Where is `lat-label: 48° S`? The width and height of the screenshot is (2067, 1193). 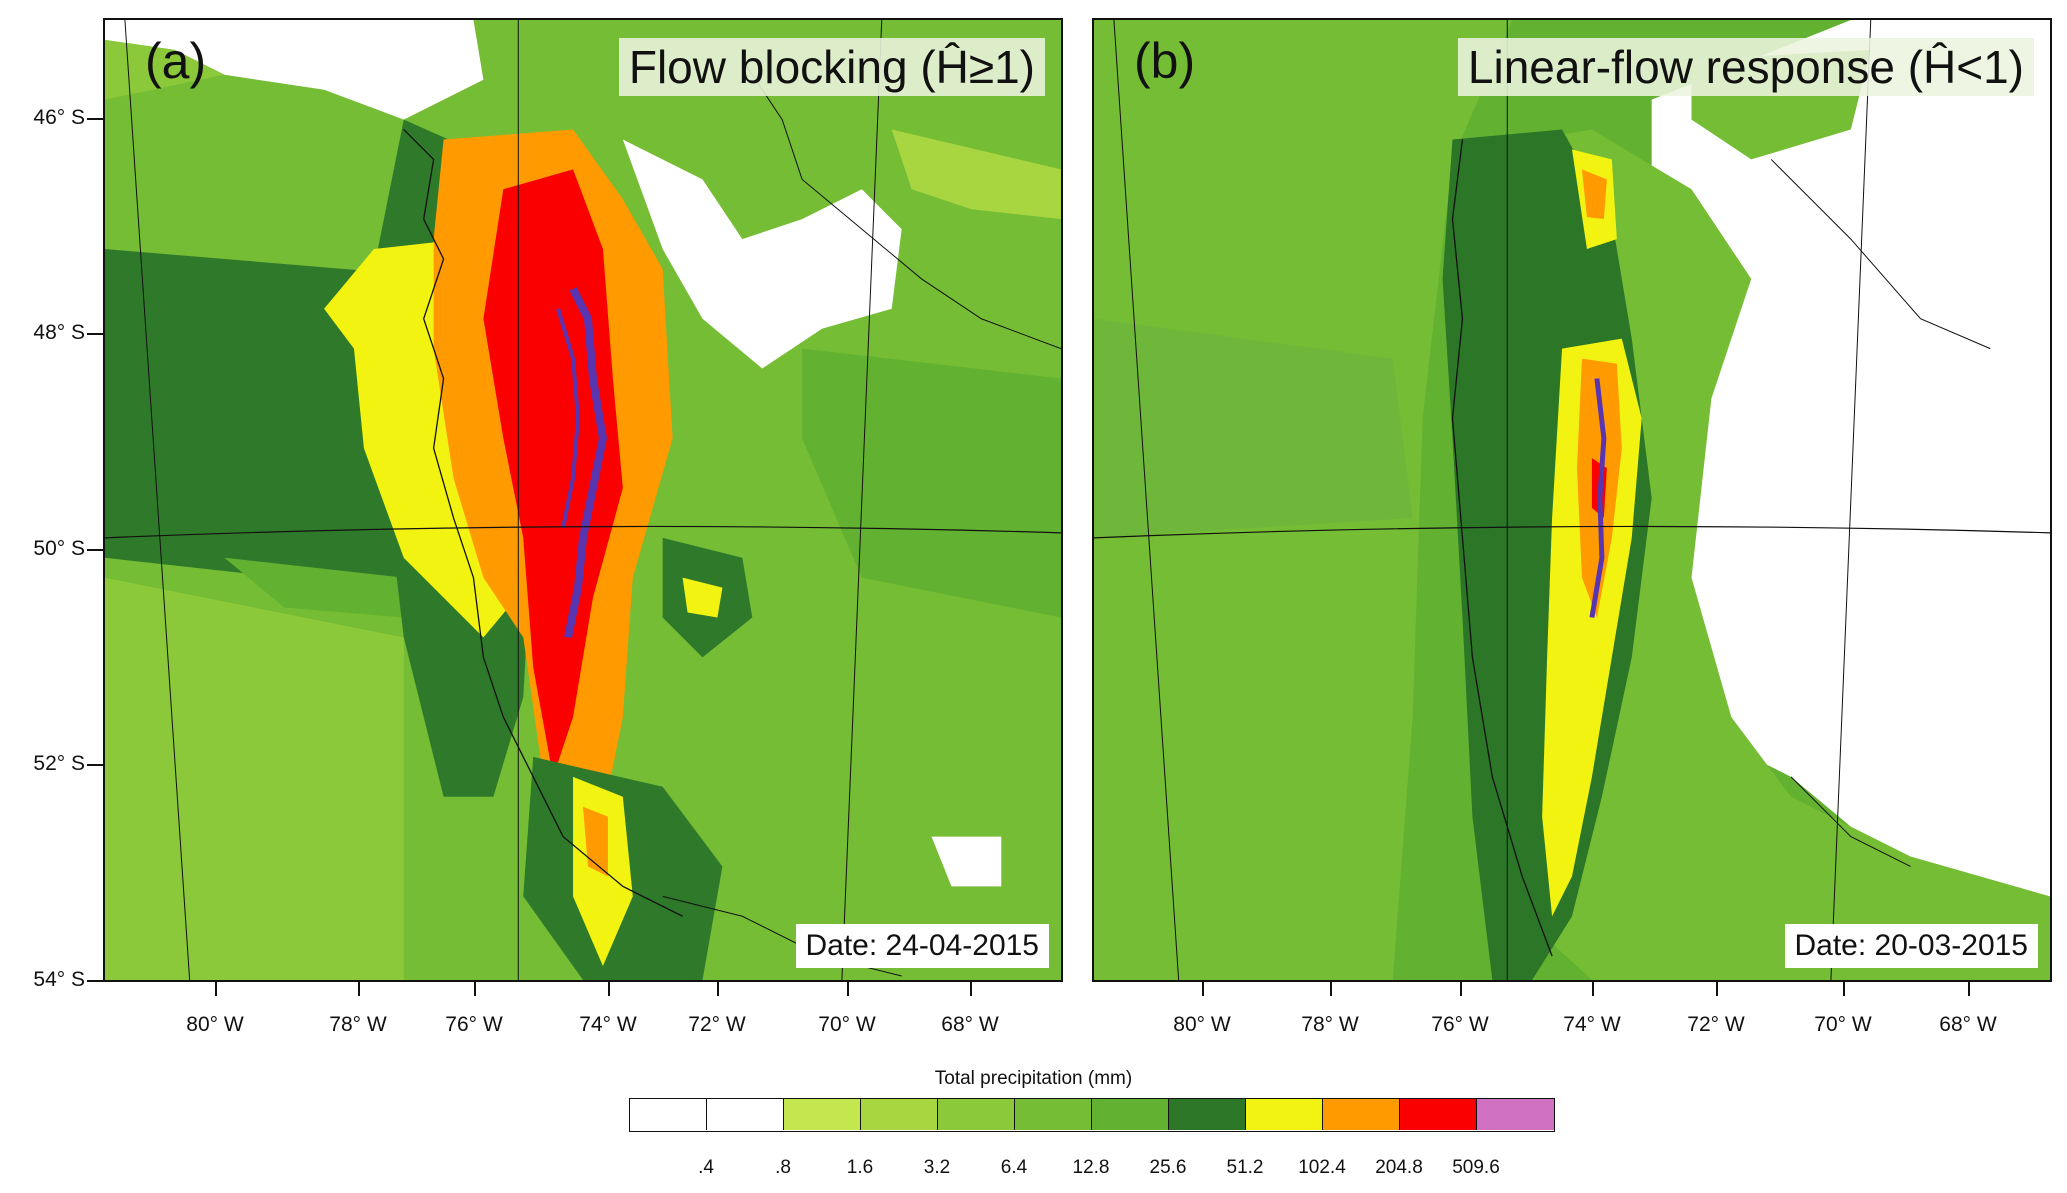 lat-label: 48° S is located at coordinates (59, 332).